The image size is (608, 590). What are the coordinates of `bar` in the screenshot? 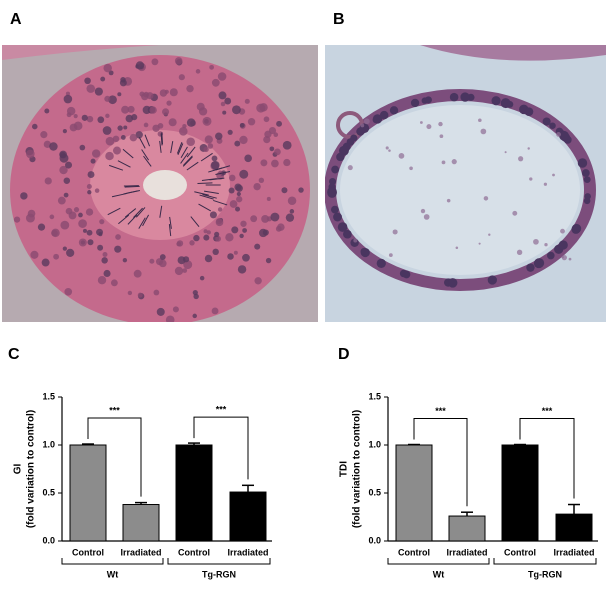 It's located at (574, 527).